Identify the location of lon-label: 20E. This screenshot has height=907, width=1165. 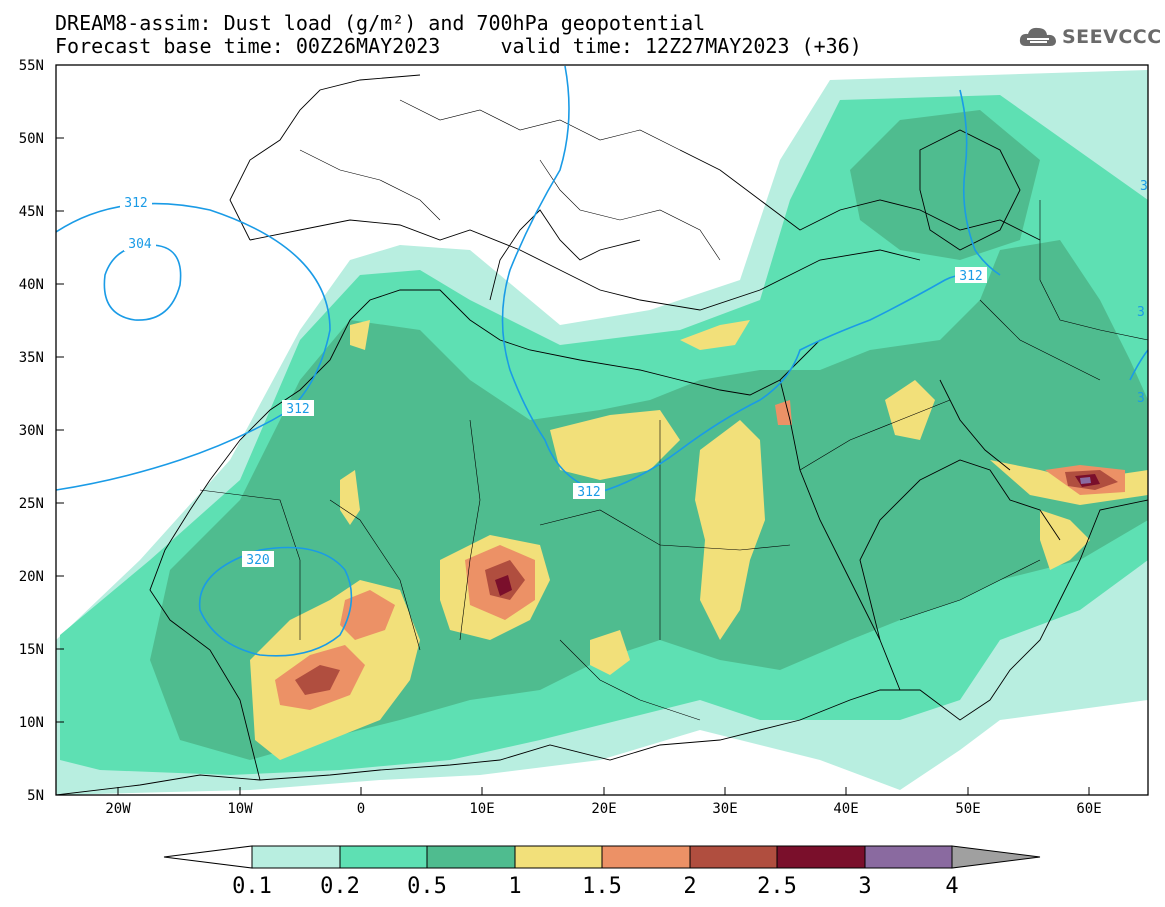
(603, 809).